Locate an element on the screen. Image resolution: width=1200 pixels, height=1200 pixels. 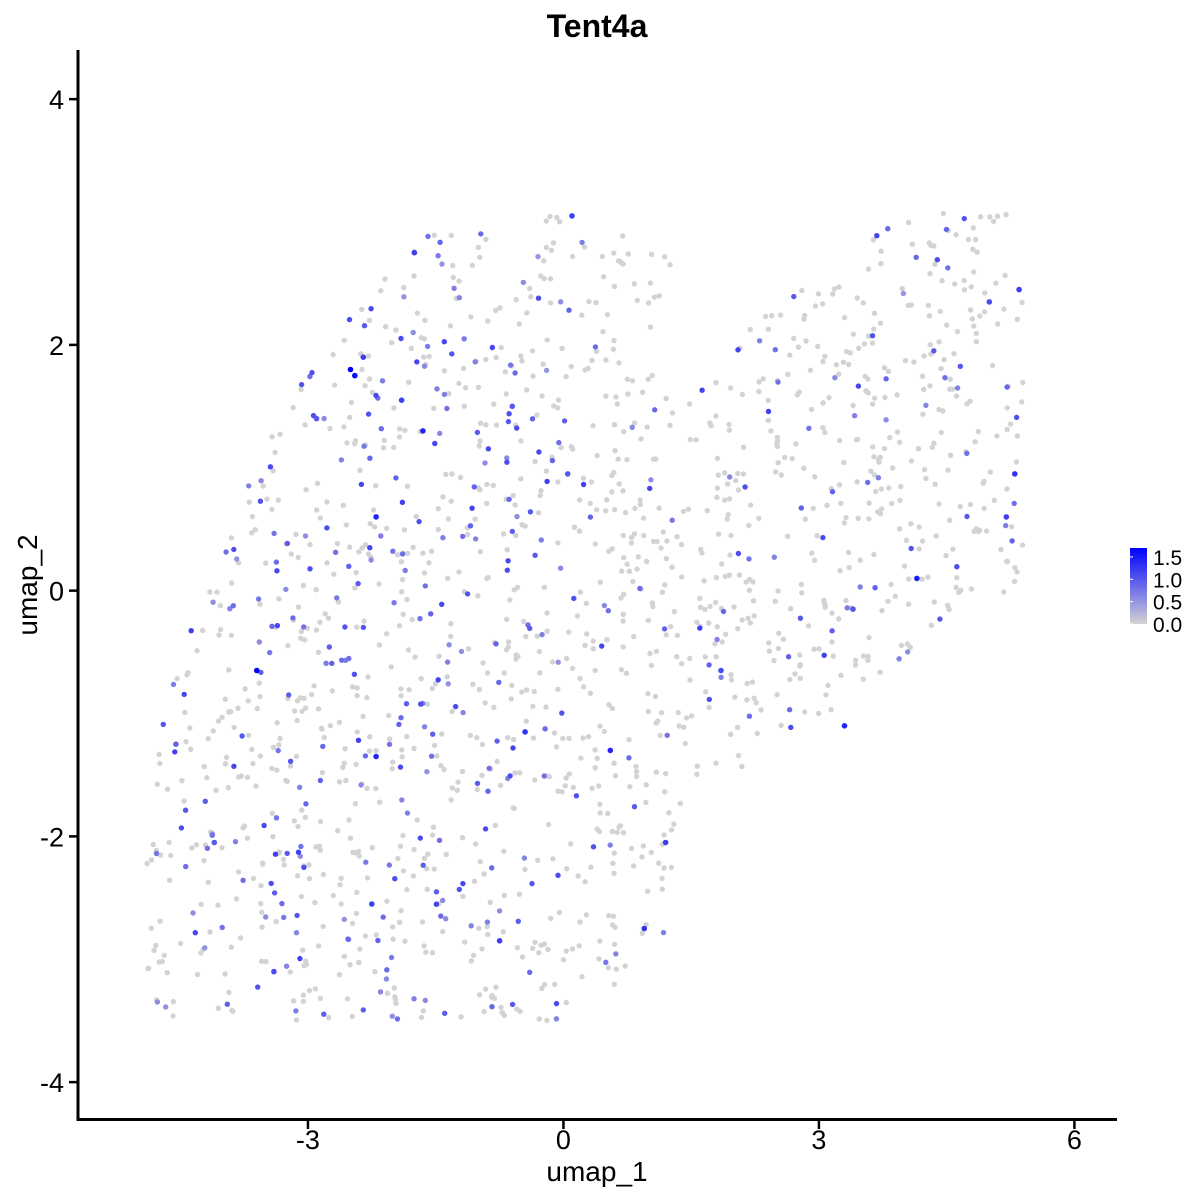
y-tick-label: 4 is located at coordinates (56, 100).